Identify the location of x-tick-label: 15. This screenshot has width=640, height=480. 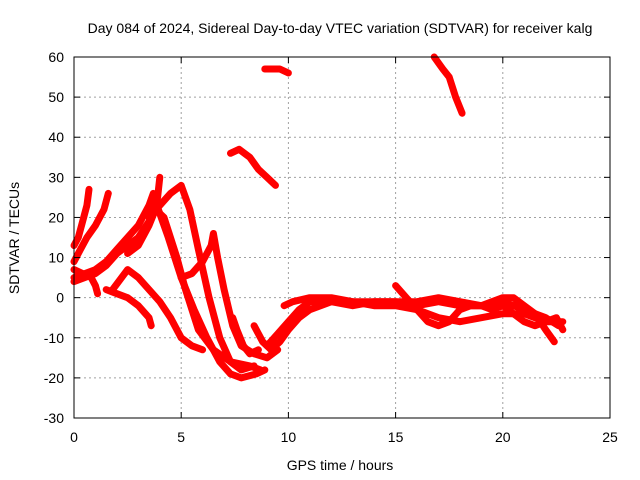
(396, 437).